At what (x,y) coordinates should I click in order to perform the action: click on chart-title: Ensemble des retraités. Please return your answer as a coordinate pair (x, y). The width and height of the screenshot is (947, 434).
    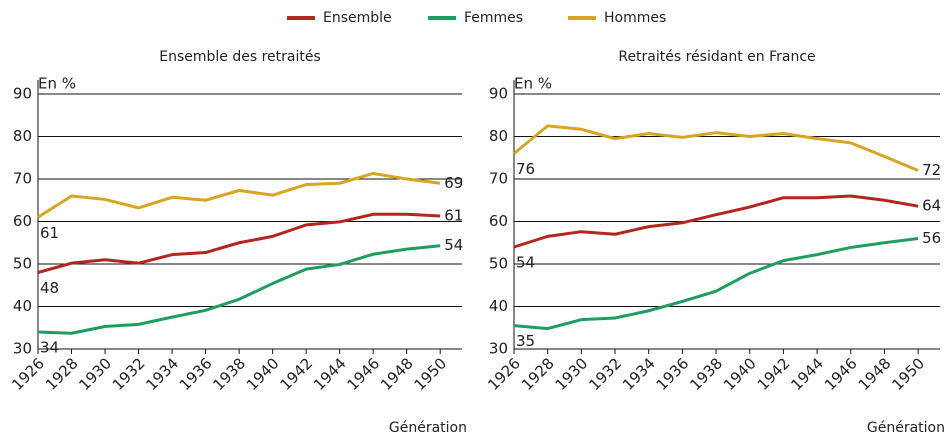
    Looking at the image, I should click on (240, 57).